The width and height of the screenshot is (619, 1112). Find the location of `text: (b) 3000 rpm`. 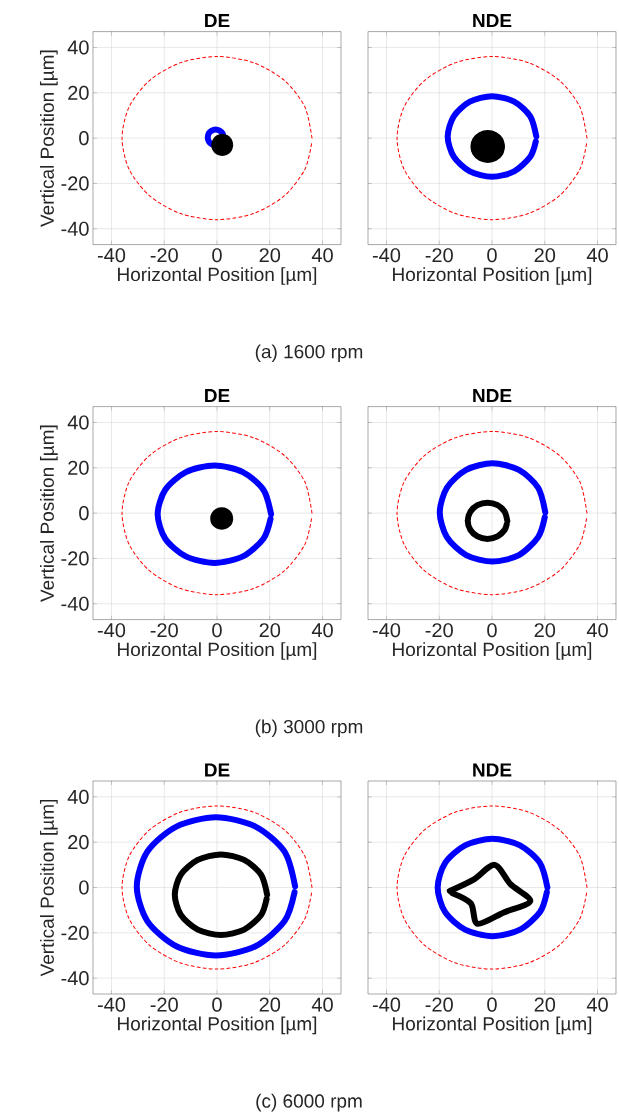

text: (b) 3000 rpm is located at coordinates (309, 728).